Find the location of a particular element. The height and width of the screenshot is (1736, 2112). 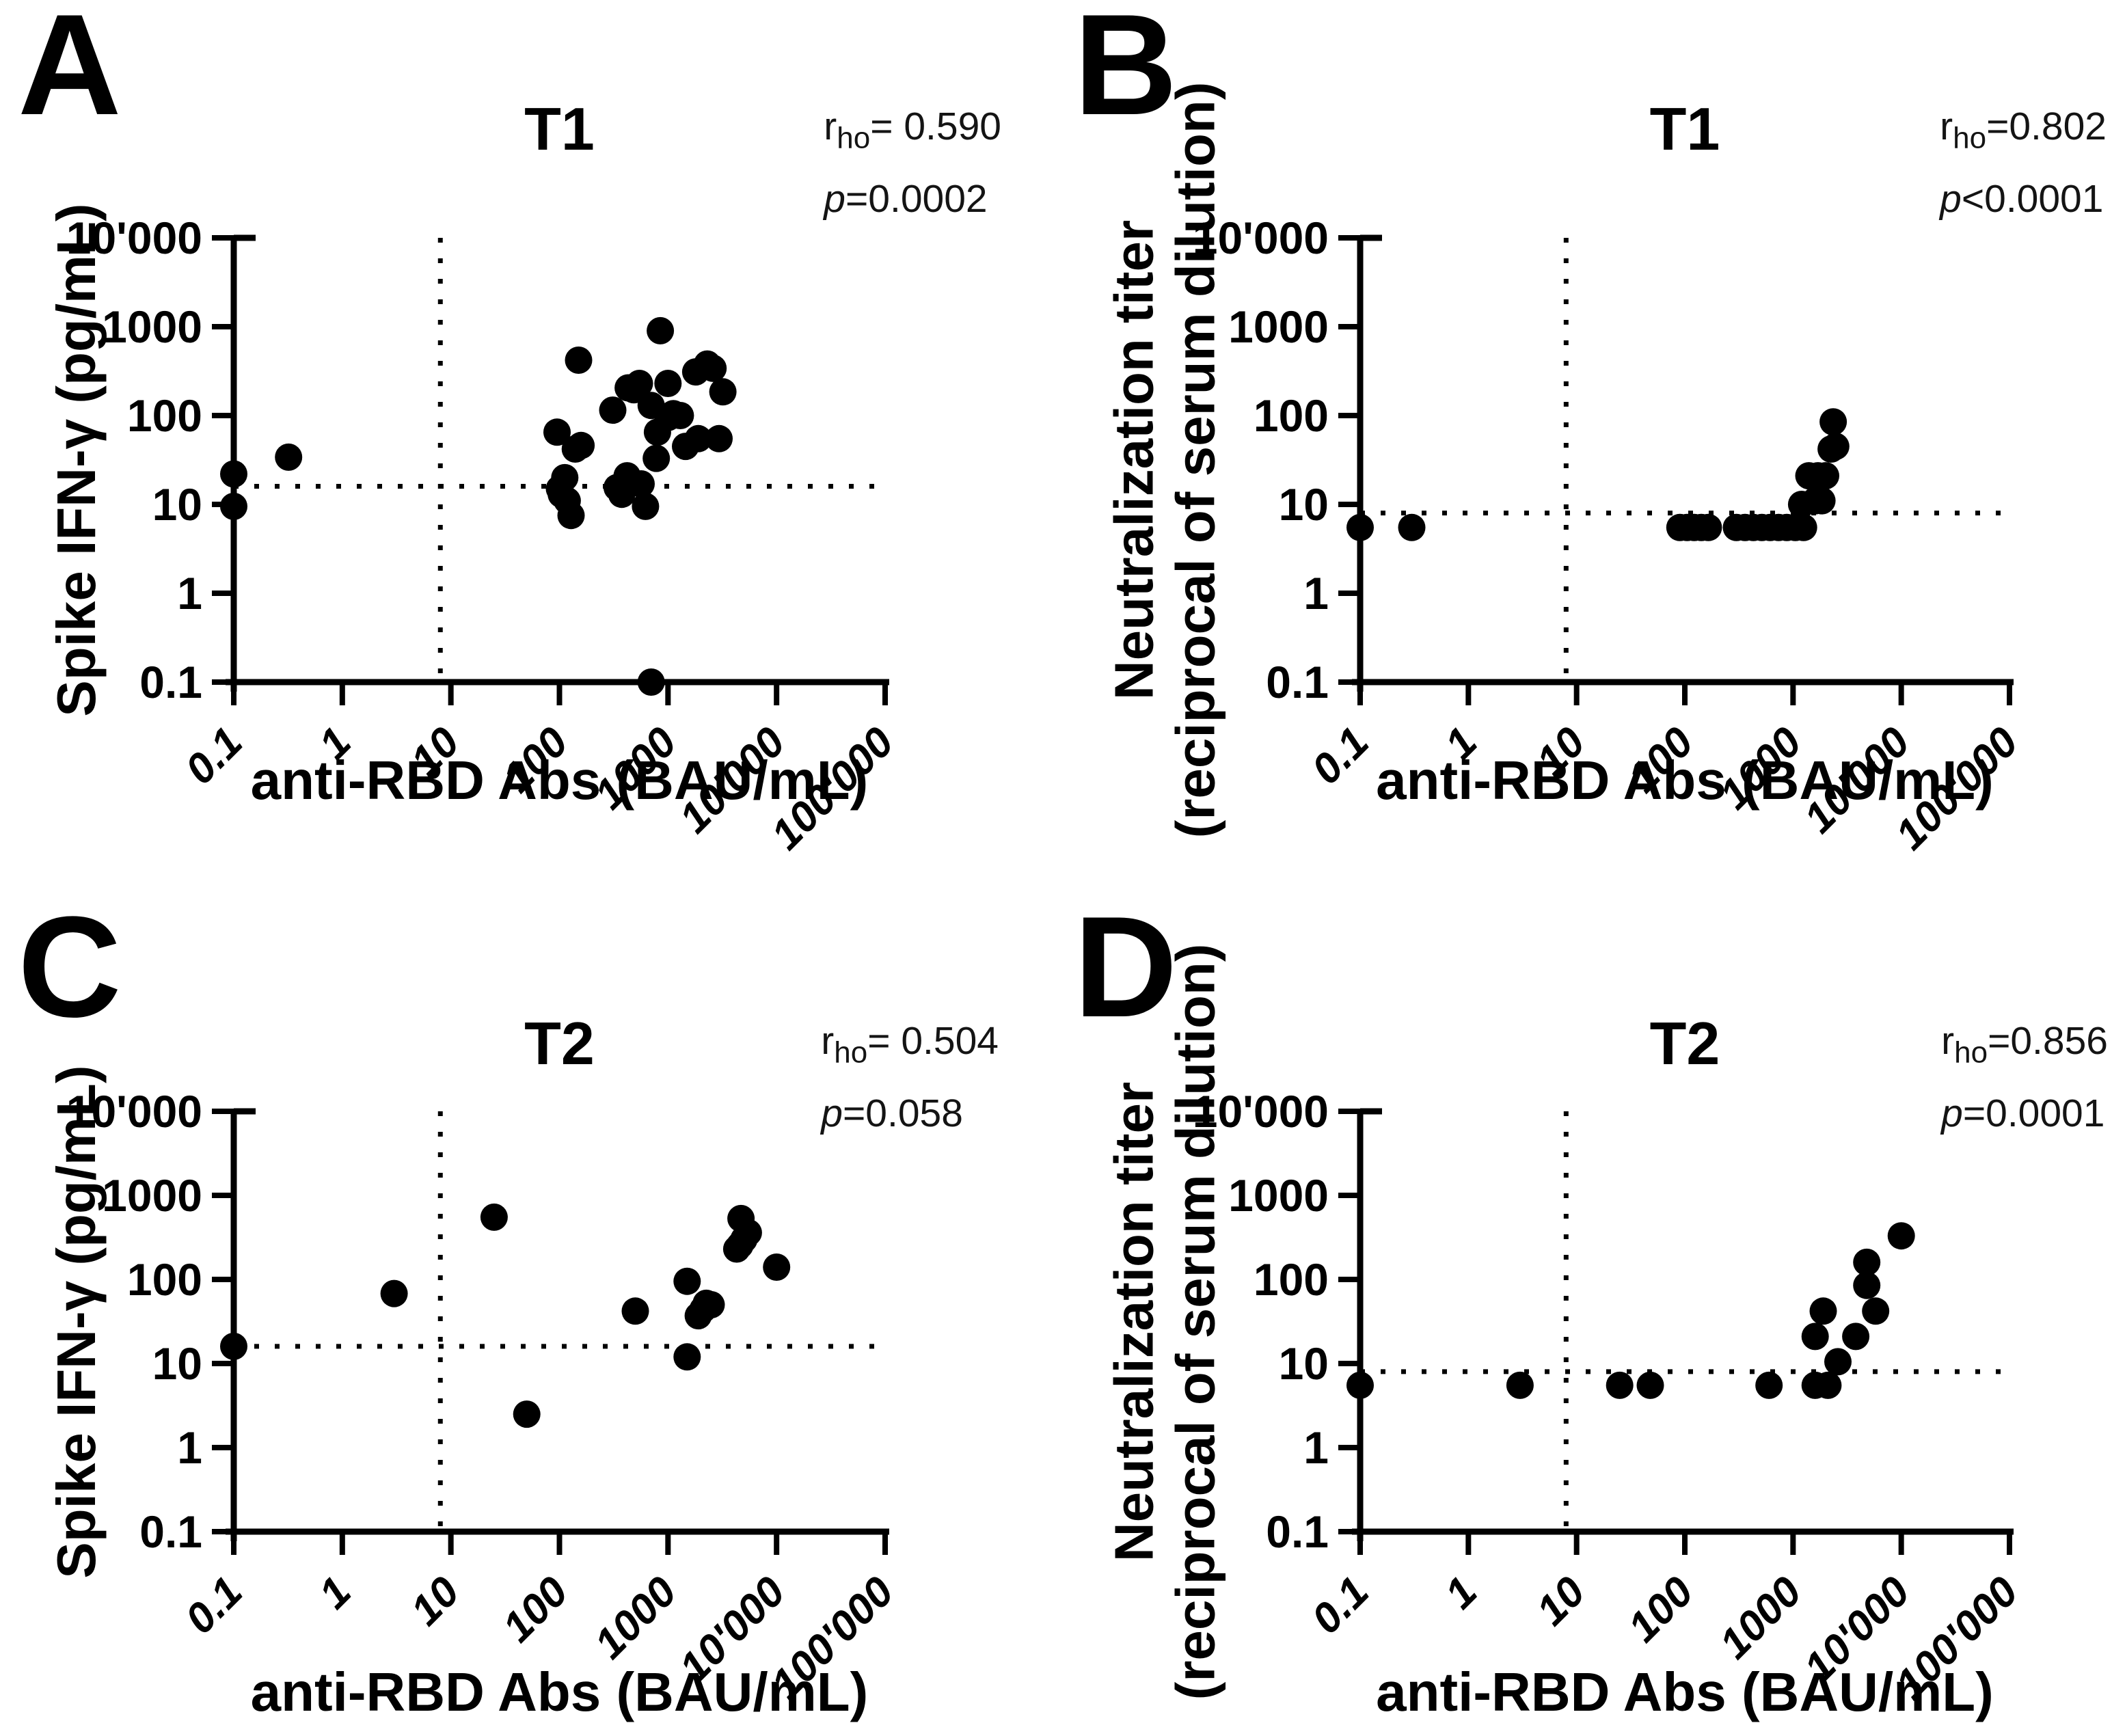

panel-letter-a: A is located at coordinates (70, 72).